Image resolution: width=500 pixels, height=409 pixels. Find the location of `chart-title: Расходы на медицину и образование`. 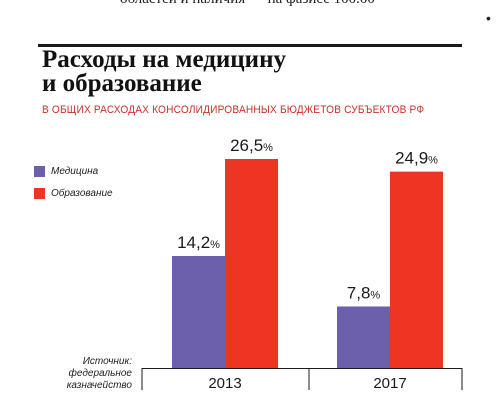

chart-title: Расходы на медицину и образование is located at coordinates (252, 71).